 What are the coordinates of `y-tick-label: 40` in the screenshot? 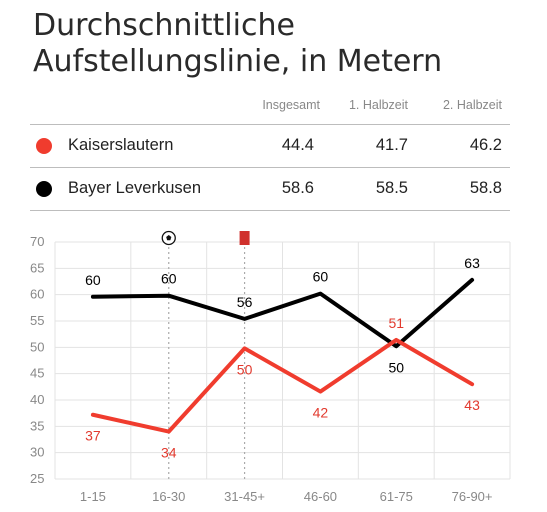 It's located at (37, 399).